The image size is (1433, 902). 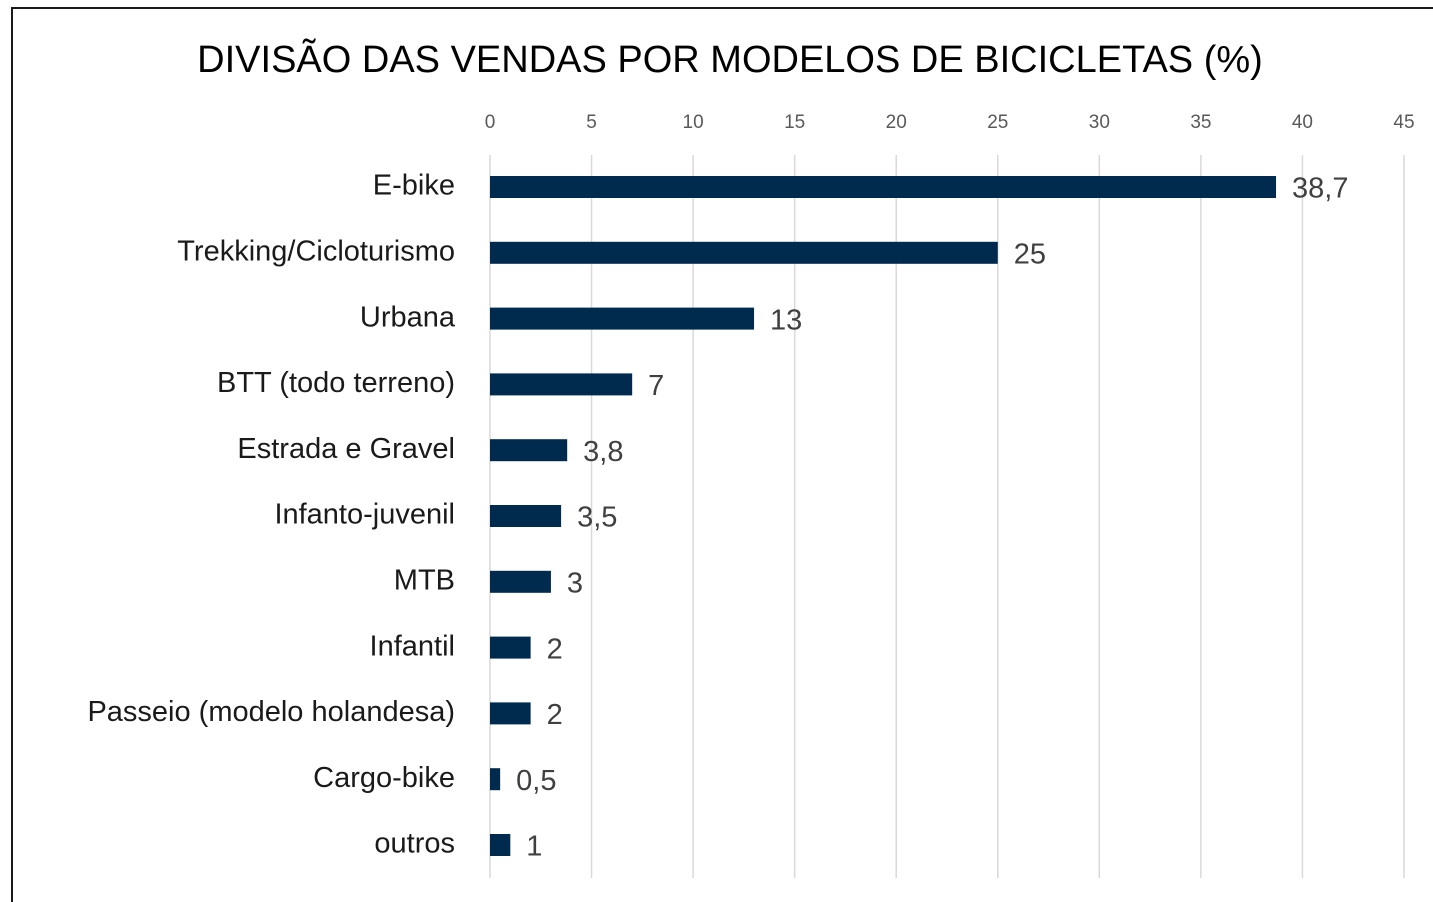 I want to click on x-tick-label: 20, so click(x=896, y=122).